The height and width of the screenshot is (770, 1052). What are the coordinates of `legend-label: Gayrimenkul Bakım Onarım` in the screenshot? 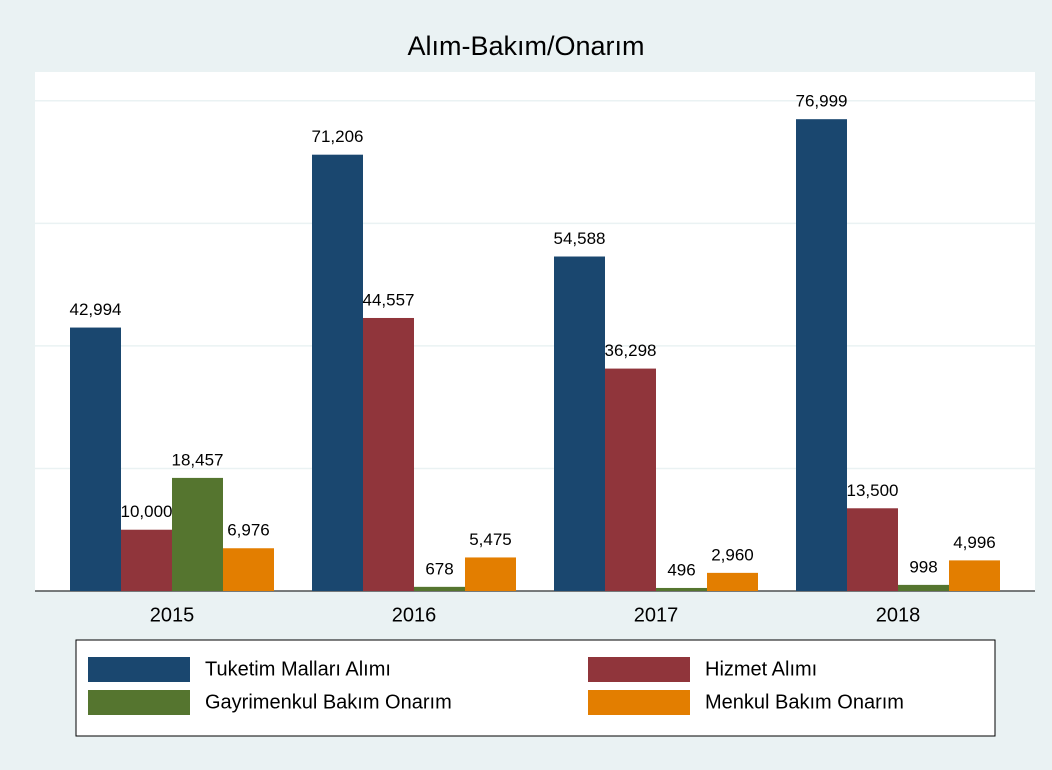 It's located at (328, 702).